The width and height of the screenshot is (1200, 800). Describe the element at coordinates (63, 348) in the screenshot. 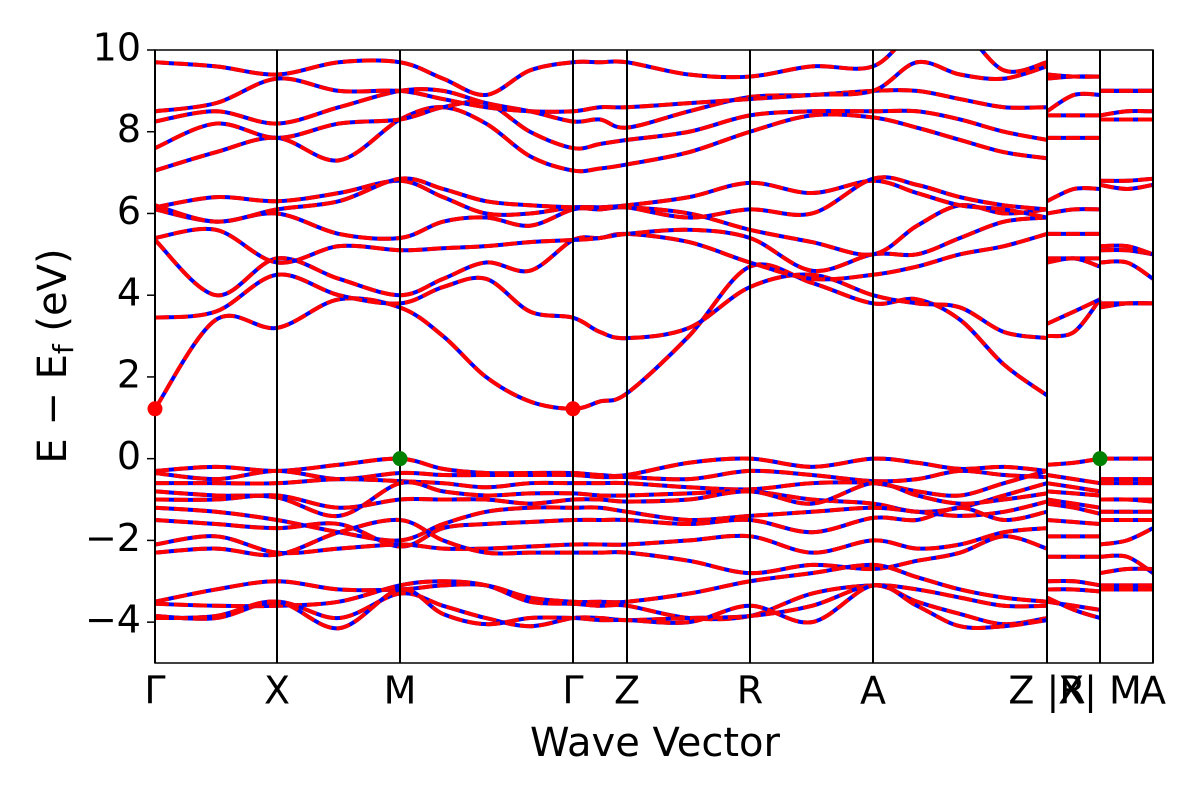

I see `y-label-sub: f` at that location.